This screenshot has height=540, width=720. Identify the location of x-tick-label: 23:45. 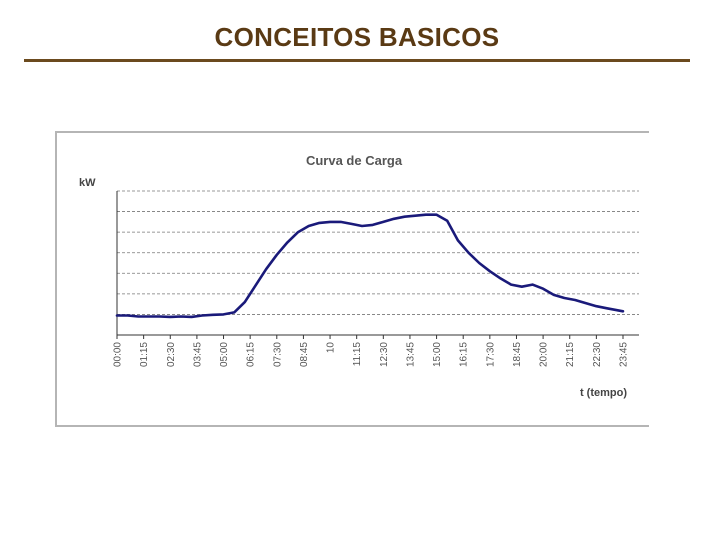
(624, 354).